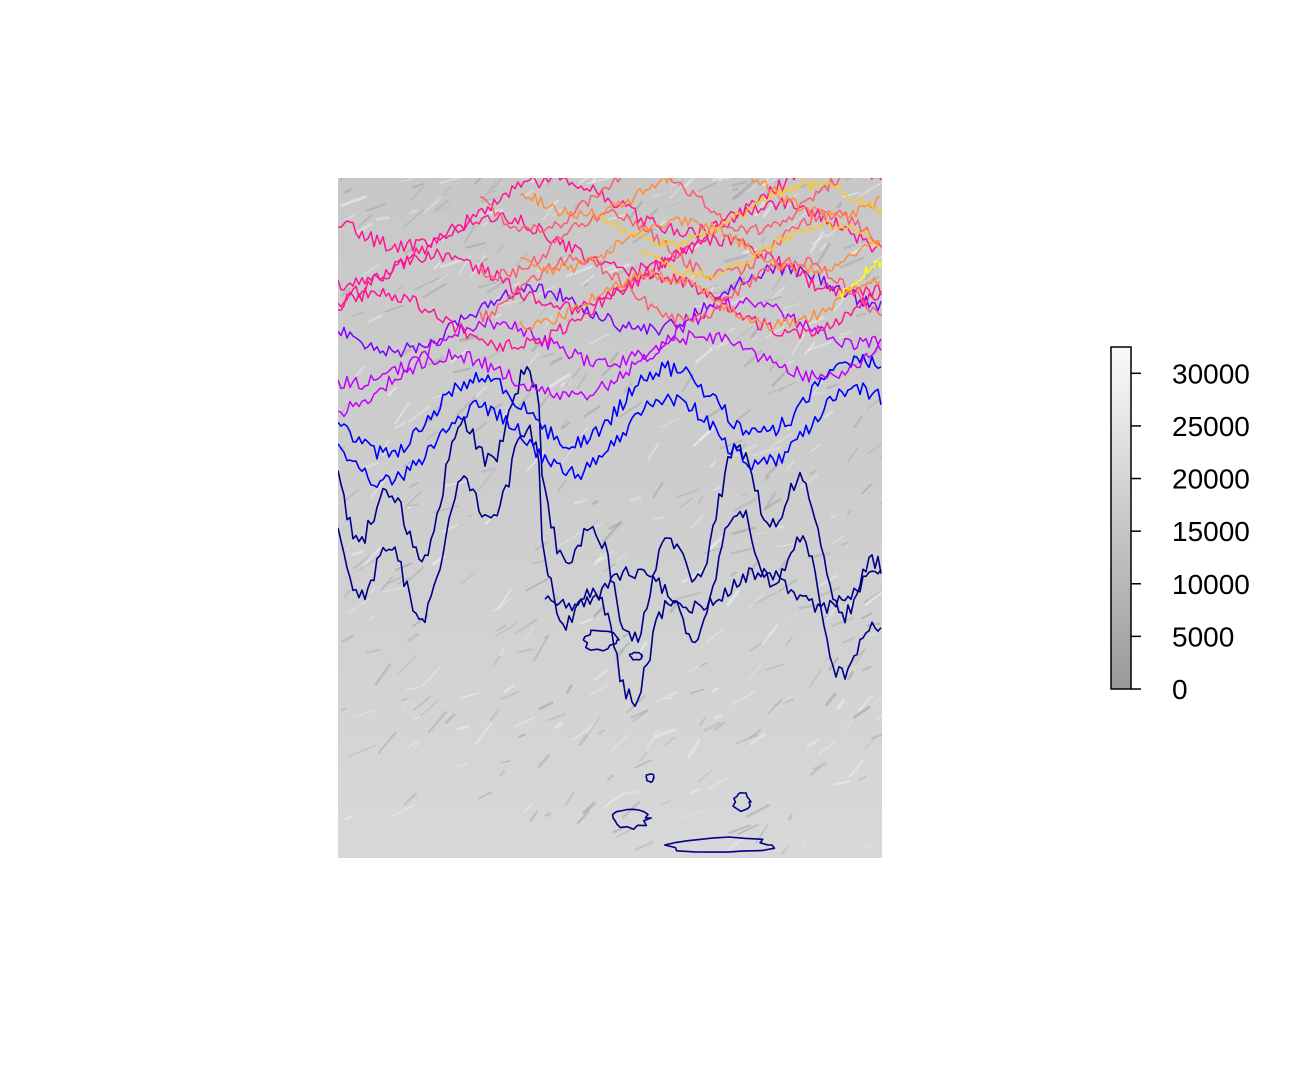 This screenshot has width=1296, height=1080. I want to click on legend: 30000 25000 20000 15000 10000 5000 0, so click(1180, 525).